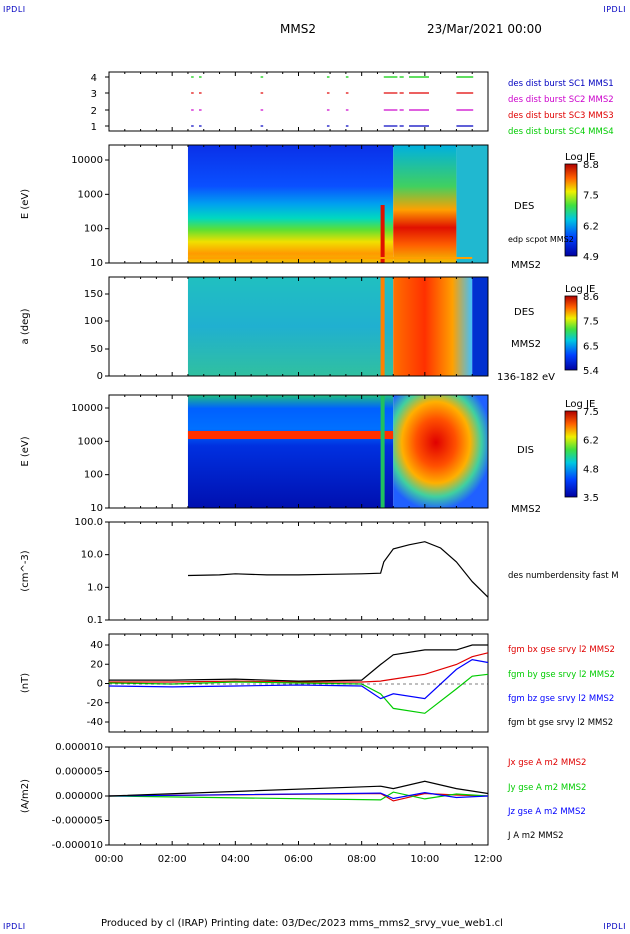 This screenshot has width=630, height=934. Describe the element at coordinates (96, 263) in the screenshot. I see `des-energy-y-tick-label: 10` at that location.